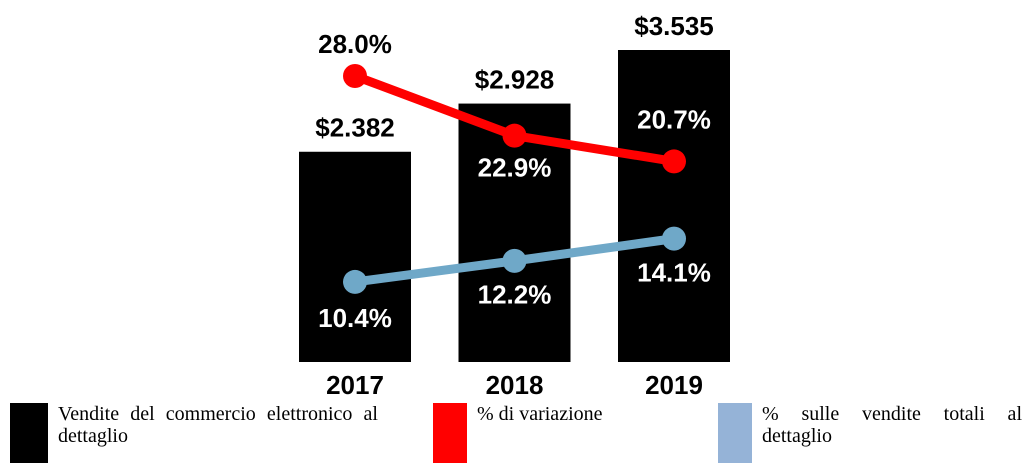 The height and width of the screenshot is (463, 1033). Describe the element at coordinates (355, 318) in the screenshot. I see `line-value-label: 10.4%` at that location.